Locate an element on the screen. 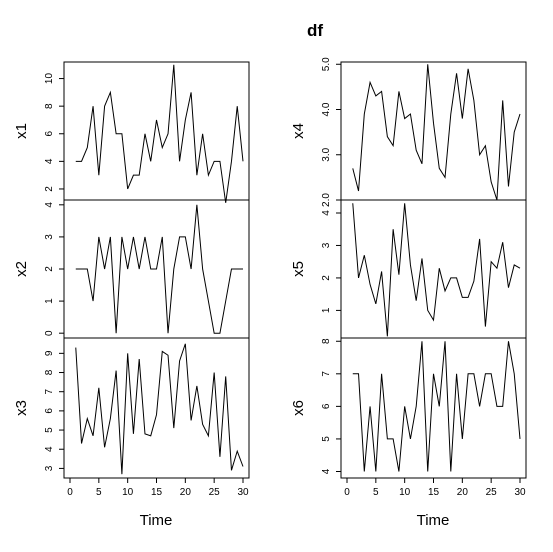 The image size is (553, 552). y-tick-label-x1: 2 is located at coordinates (49, 189).